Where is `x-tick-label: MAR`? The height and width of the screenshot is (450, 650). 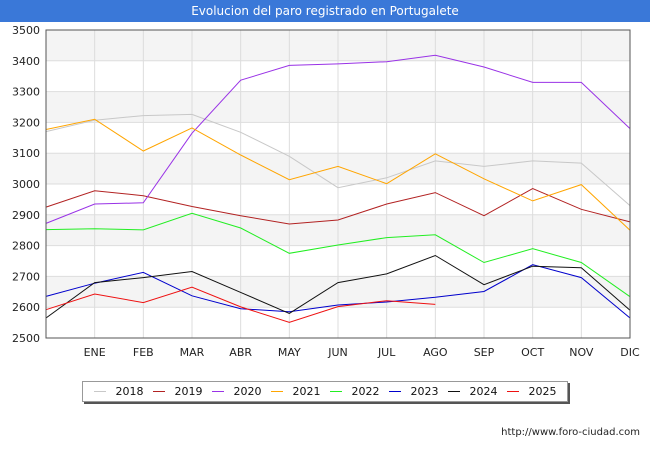
x-tick-label: MAR is located at coordinates (192, 352).